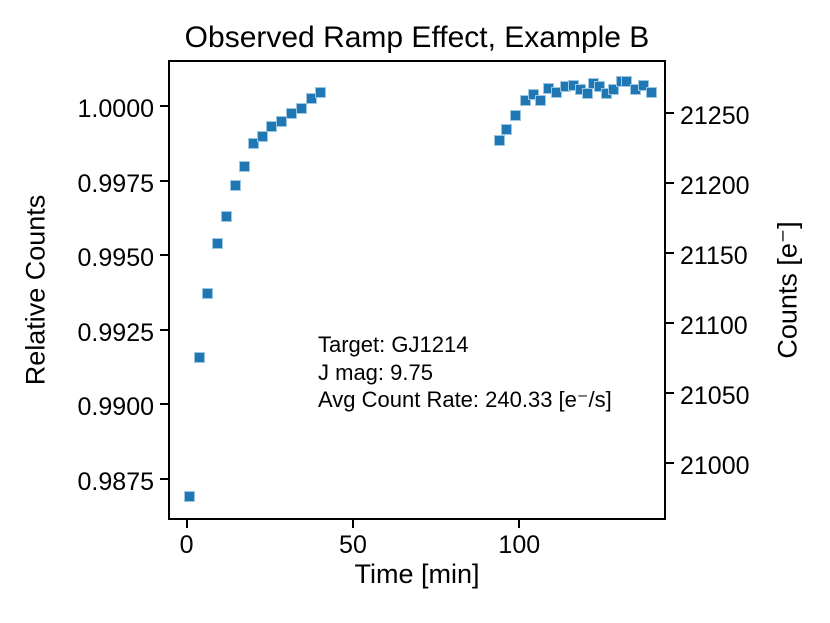 This screenshot has height=623, width=830. Describe the element at coordinates (519, 545) in the screenshot. I see `x-tick-label: 100` at that location.